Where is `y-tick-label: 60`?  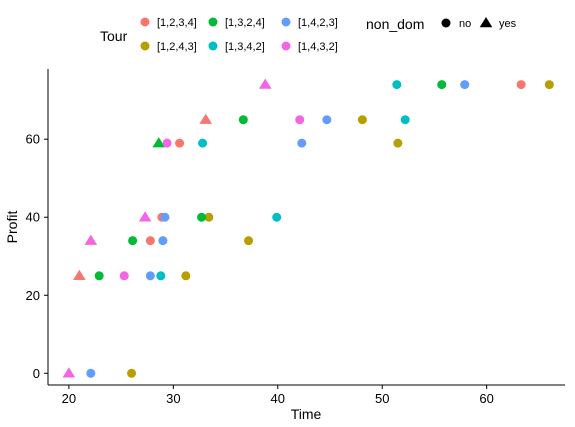 y-tick-label: 60 is located at coordinates (33, 139).